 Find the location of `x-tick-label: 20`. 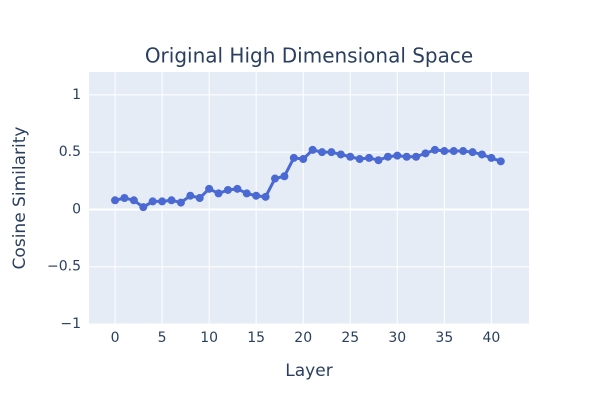

x-tick-label: 20 is located at coordinates (303, 338).